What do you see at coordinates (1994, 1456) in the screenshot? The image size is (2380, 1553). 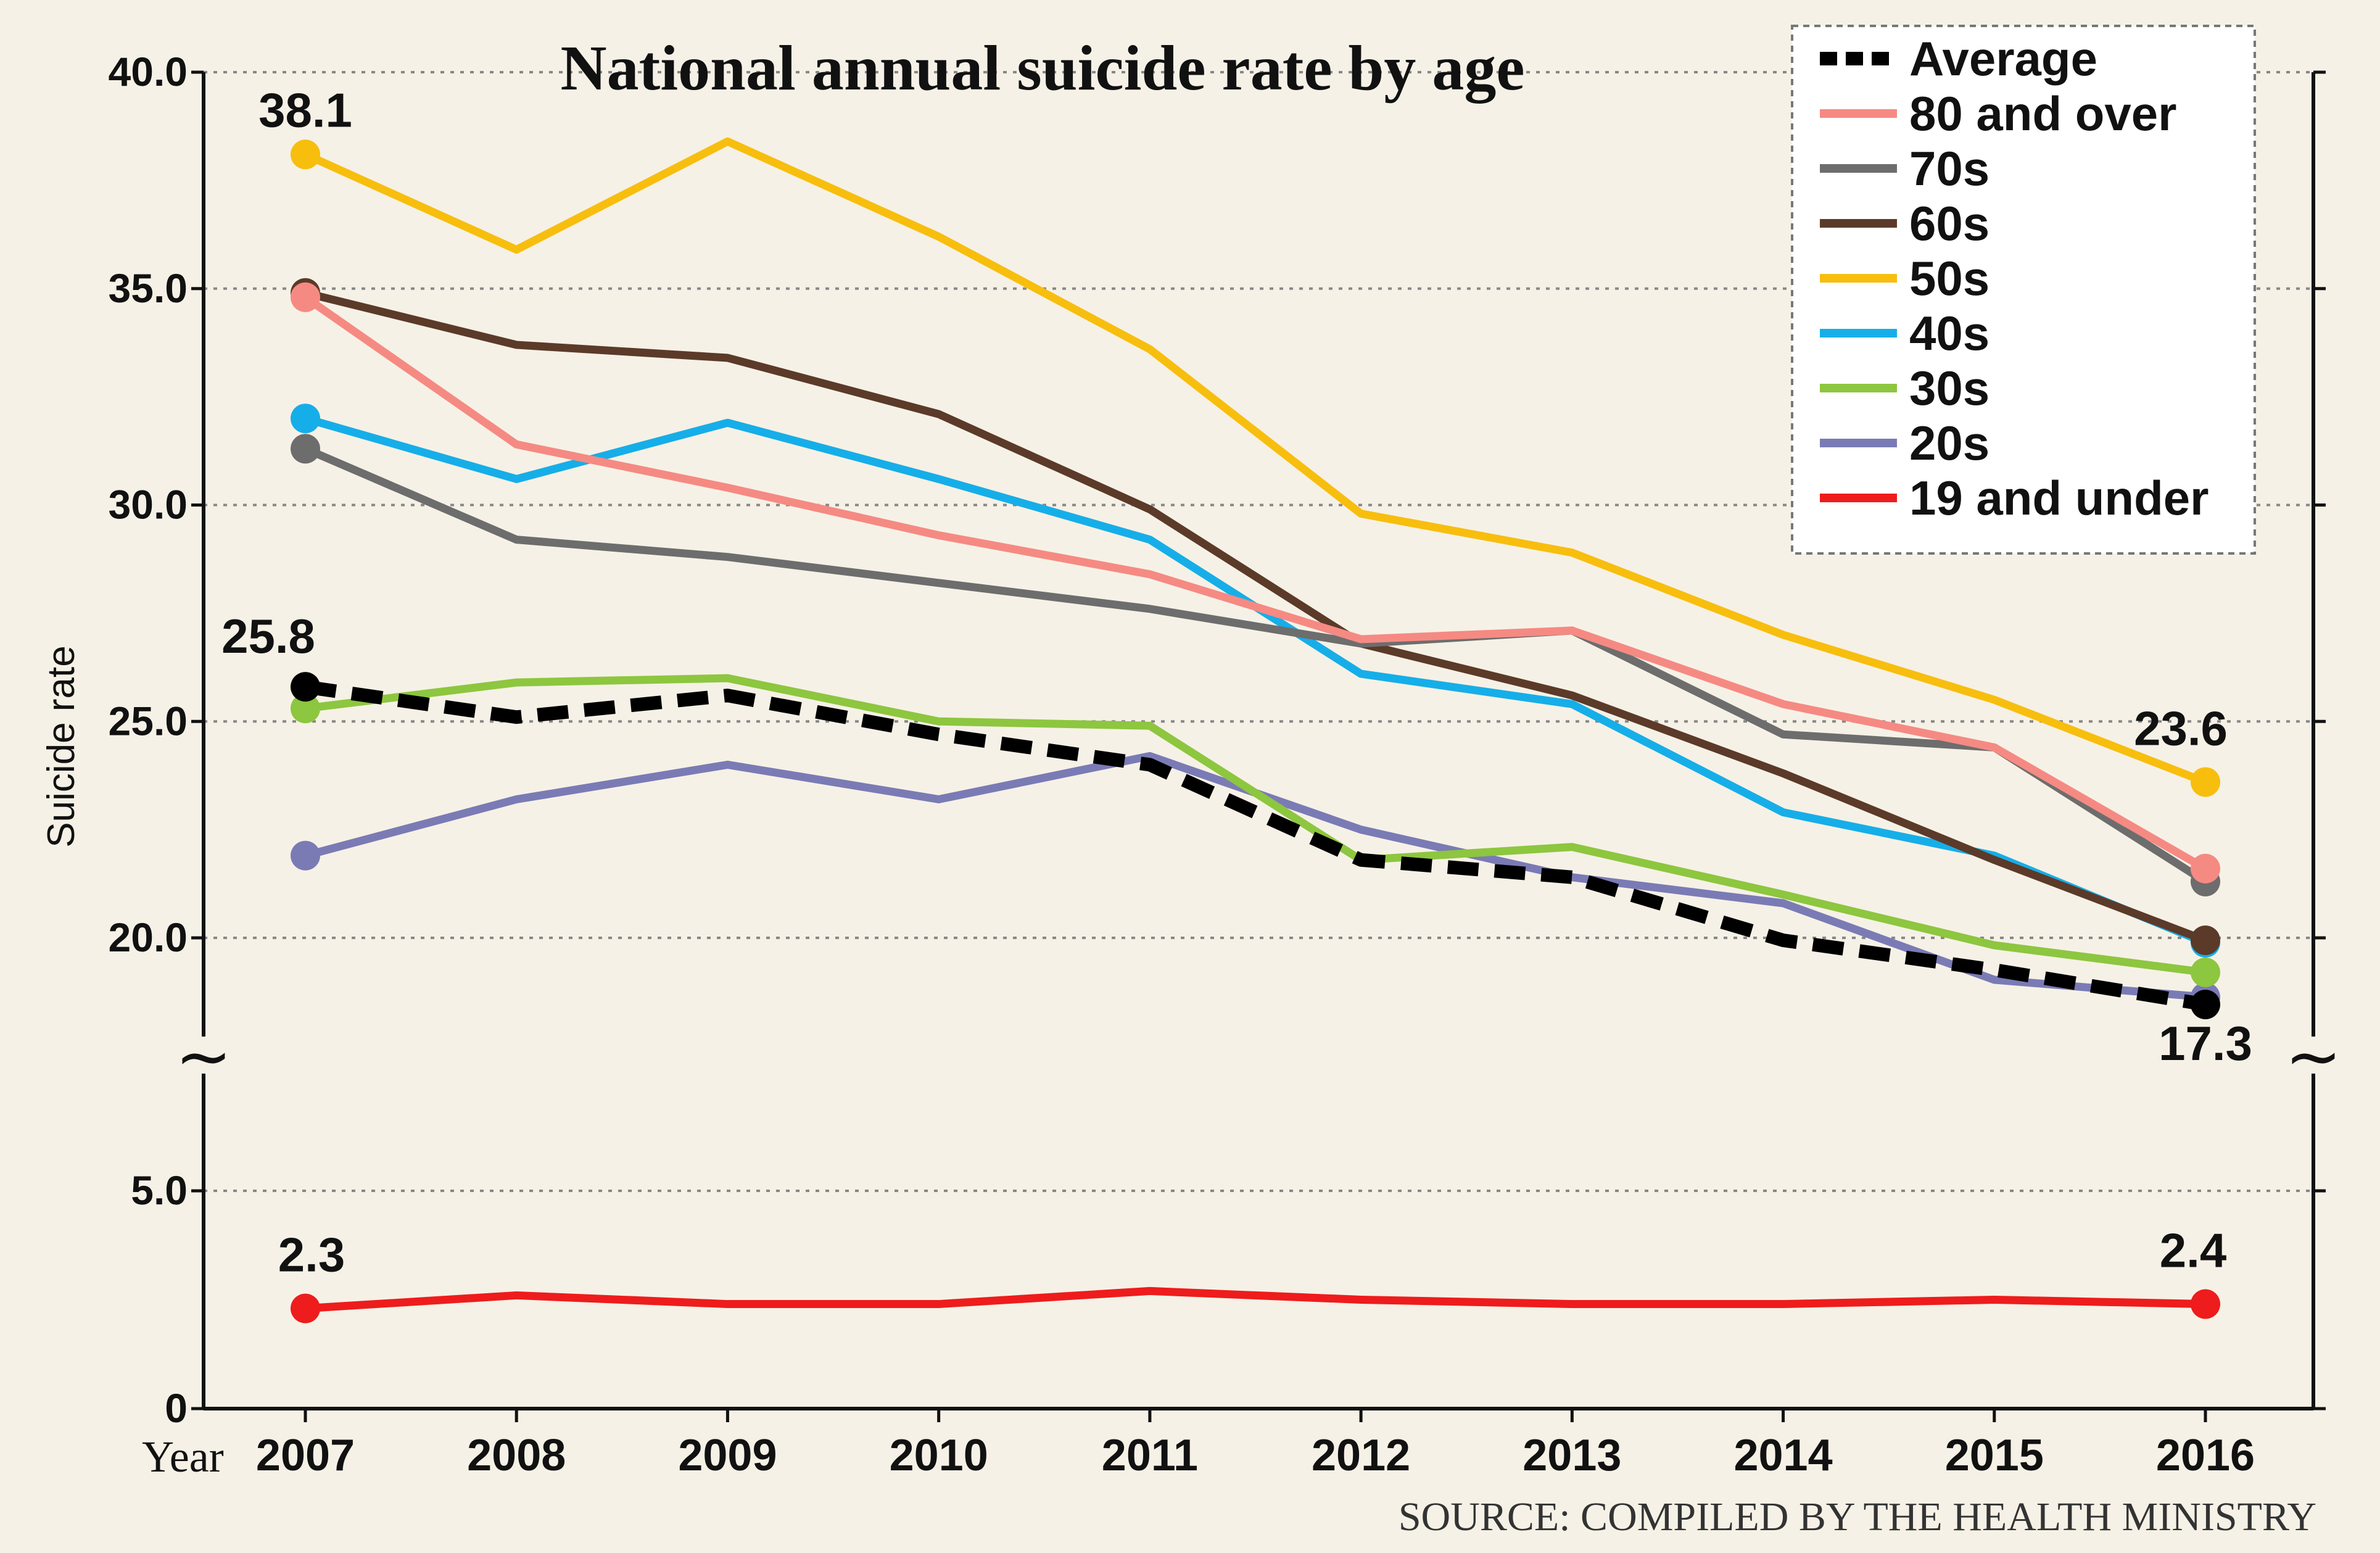 I see `x-tick-label-2015: 2015` at bounding box center [1994, 1456].